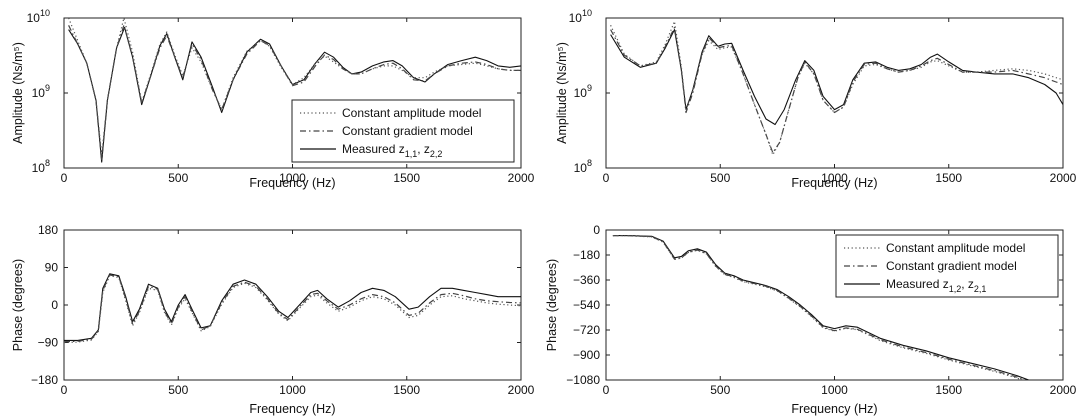 This screenshot has height=419, width=1083. What do you see at coordinates (52, 268) in the screenshot?
I see `y-tick-label: 90` at bounding box center [52, 268].